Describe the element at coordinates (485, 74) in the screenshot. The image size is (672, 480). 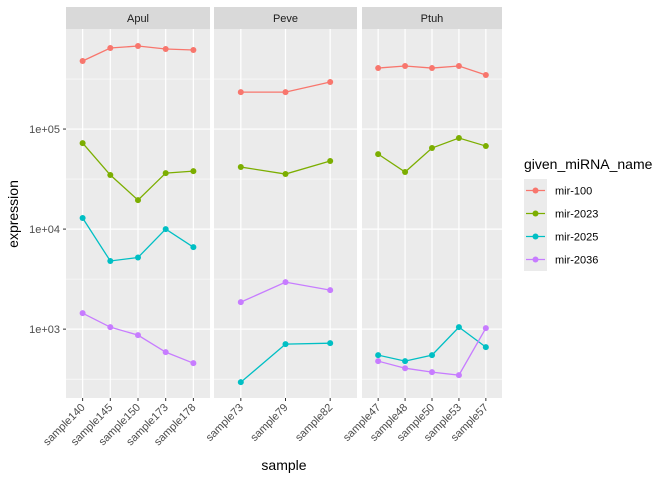
I see `data-point-mir-100-sample57` at that location.